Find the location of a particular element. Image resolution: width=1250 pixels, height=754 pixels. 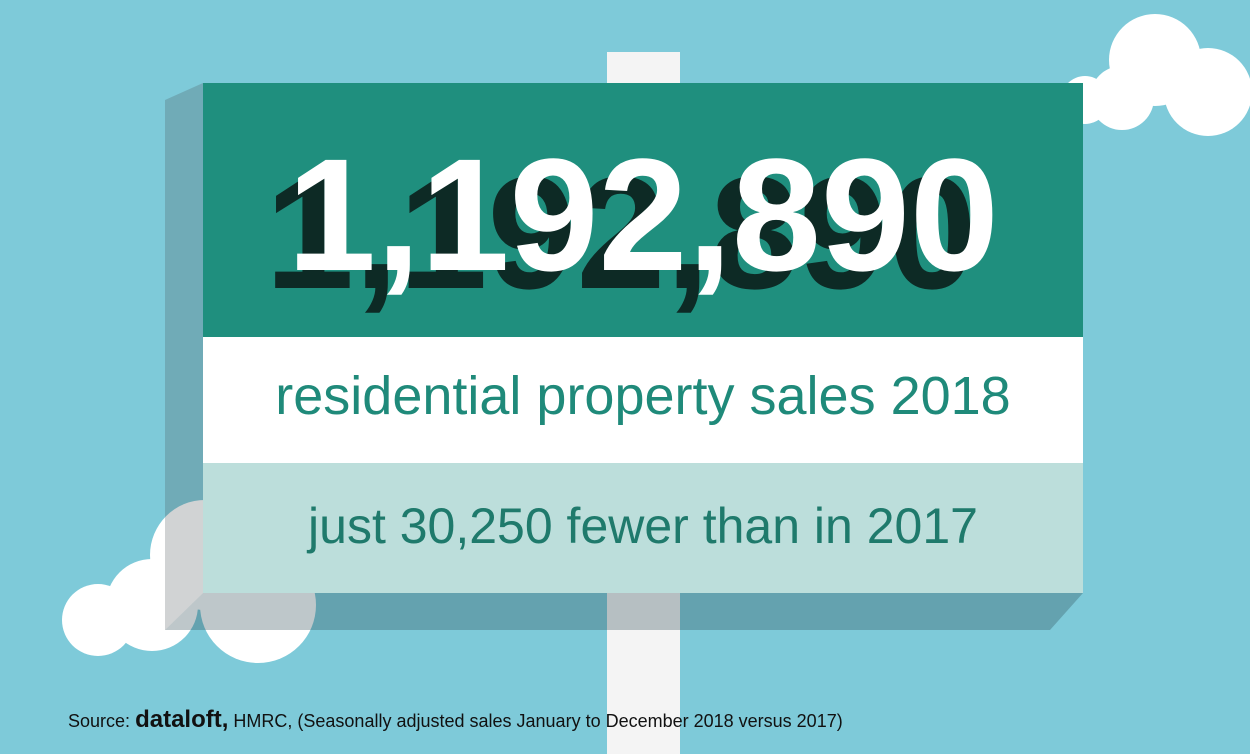

source-brand: dataloft, is located at coordinates (181, 719).